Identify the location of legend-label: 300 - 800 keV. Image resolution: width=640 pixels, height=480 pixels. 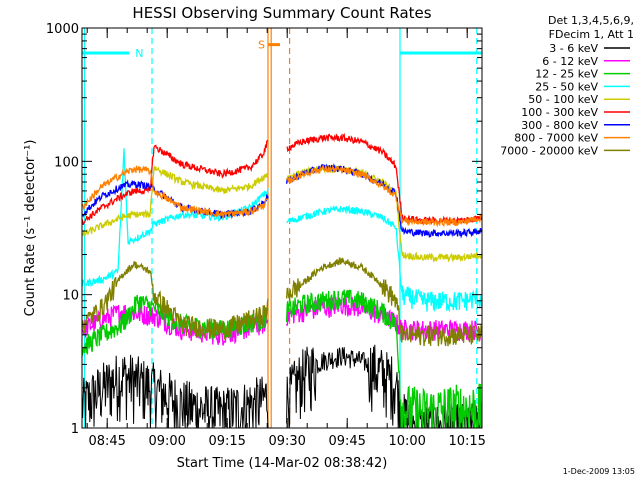
(559, 125).